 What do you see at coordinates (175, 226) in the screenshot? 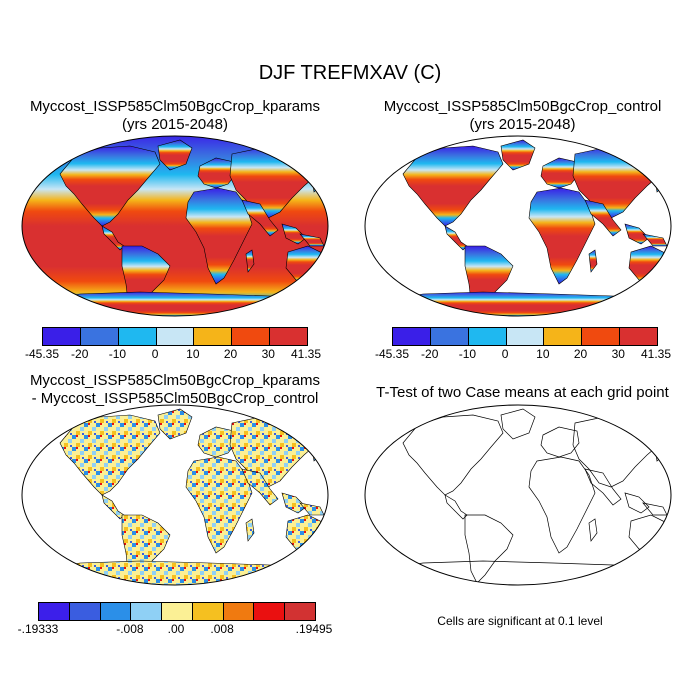
I see `map-kparams` at bounding box center [175, 226].